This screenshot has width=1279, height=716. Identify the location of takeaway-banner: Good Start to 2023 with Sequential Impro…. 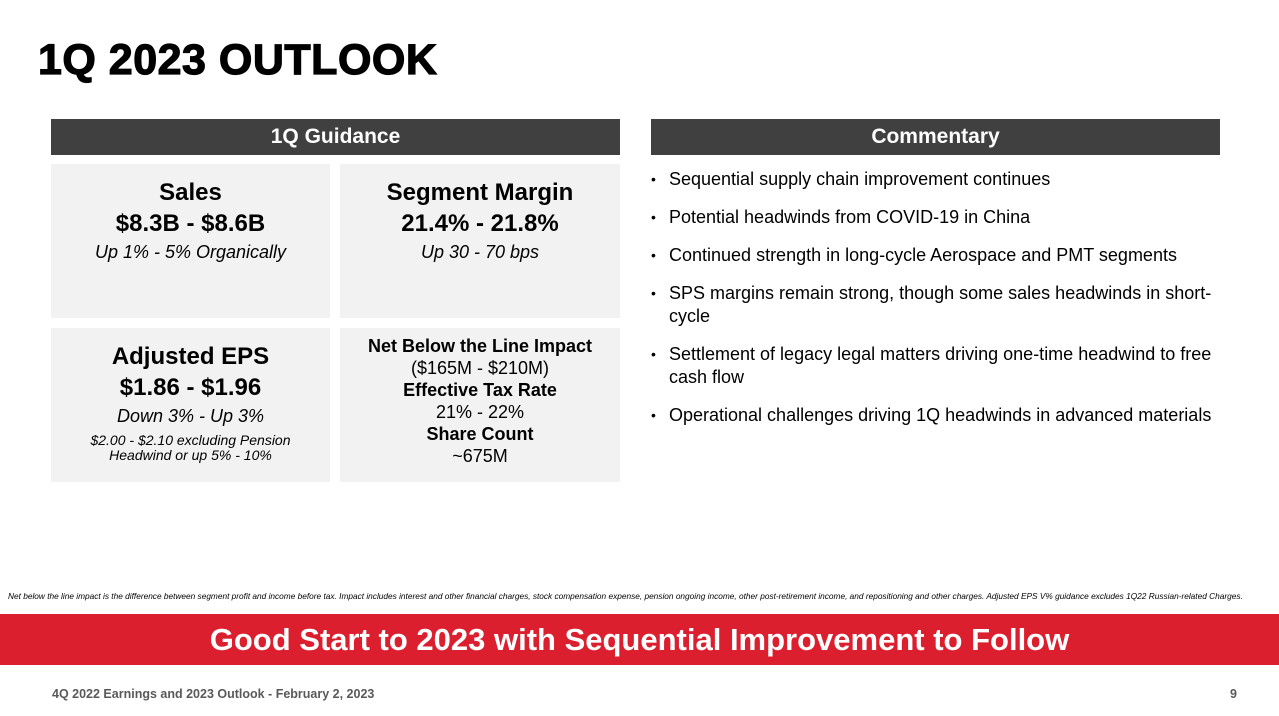
(639, 639).